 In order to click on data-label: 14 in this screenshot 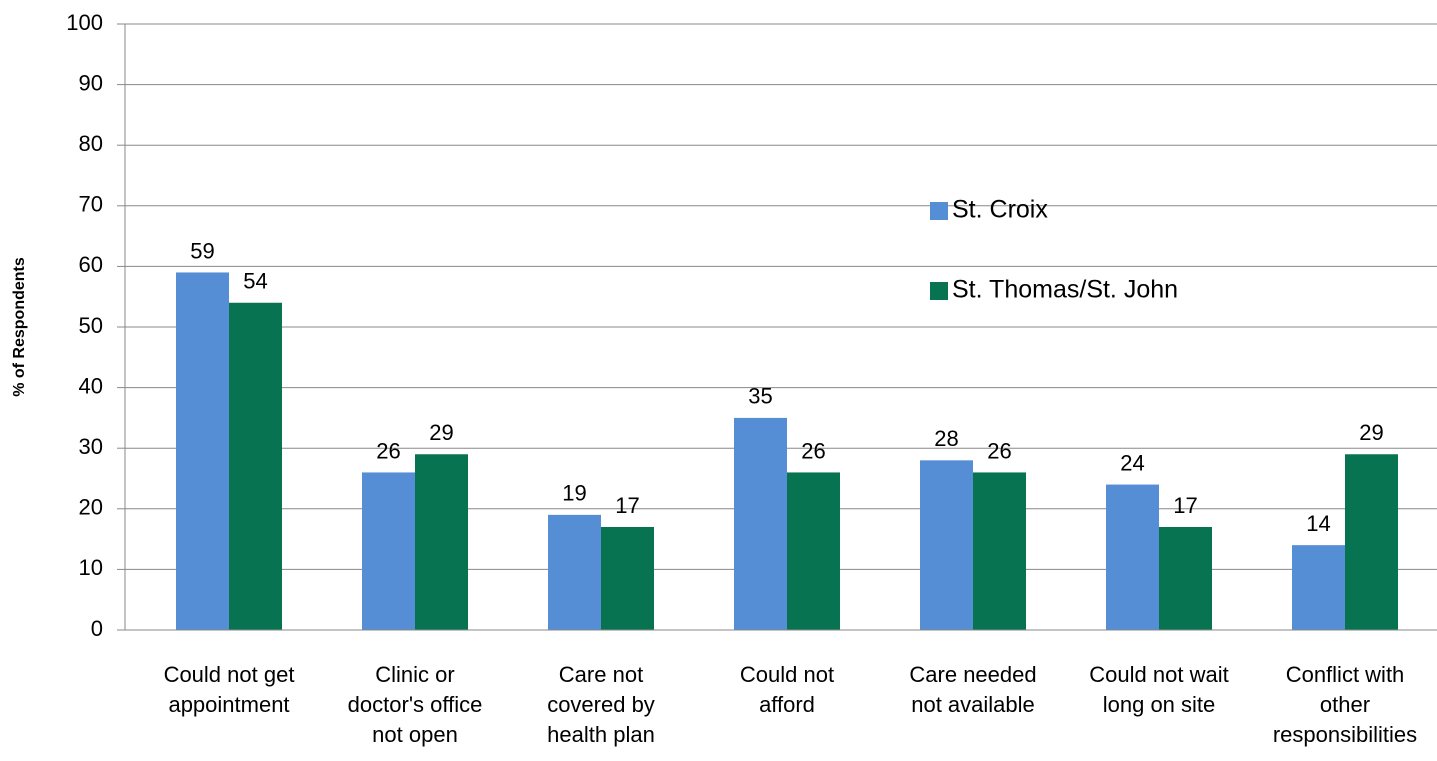, I will do `click(1318, 523)`.